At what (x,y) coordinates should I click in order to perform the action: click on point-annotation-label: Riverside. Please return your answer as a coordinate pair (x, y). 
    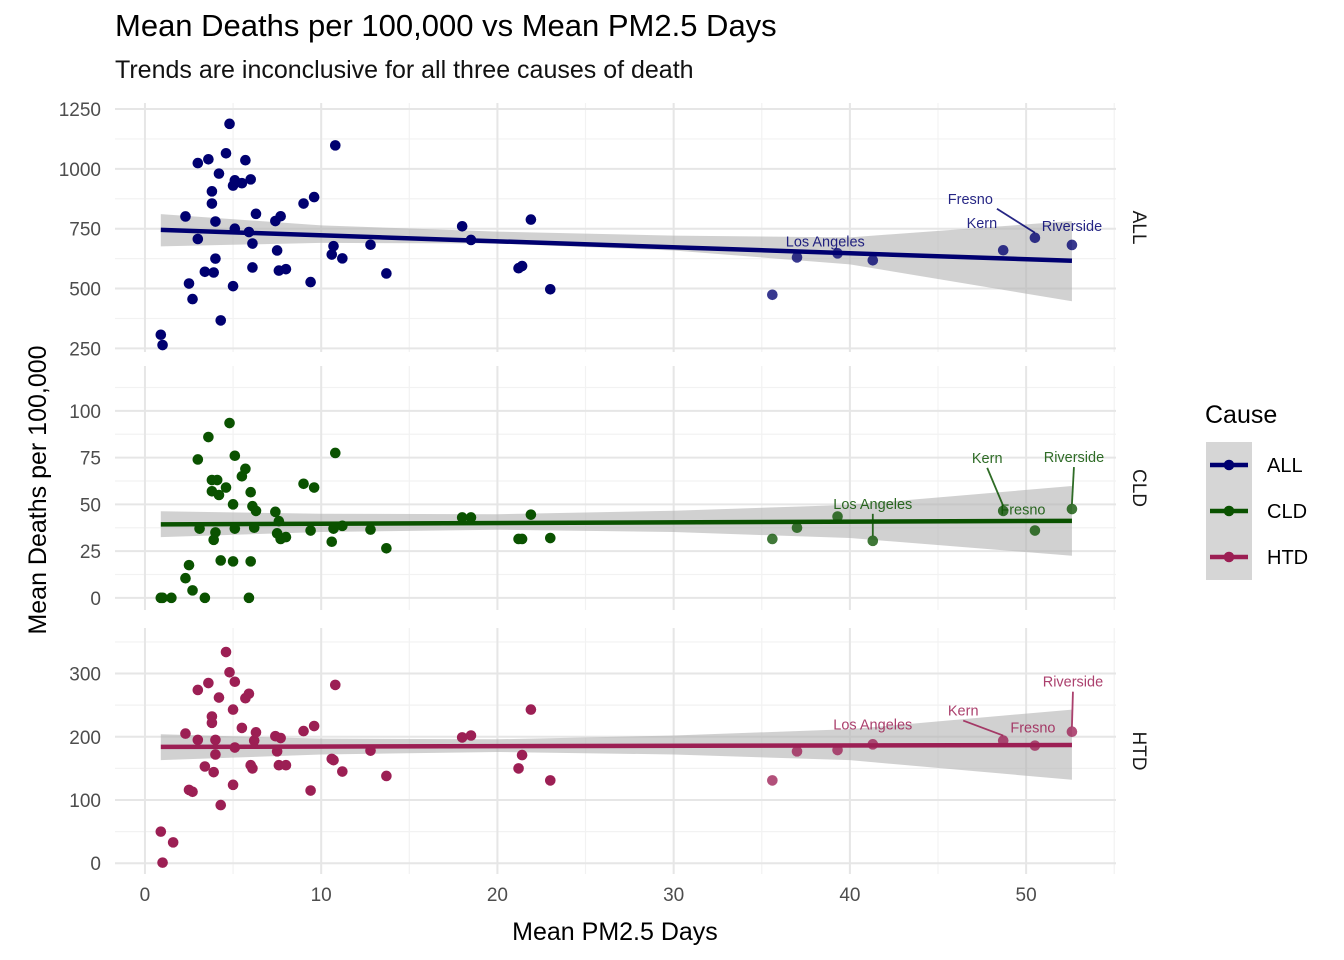
    Looking at the image, I should click on (1074, 458).